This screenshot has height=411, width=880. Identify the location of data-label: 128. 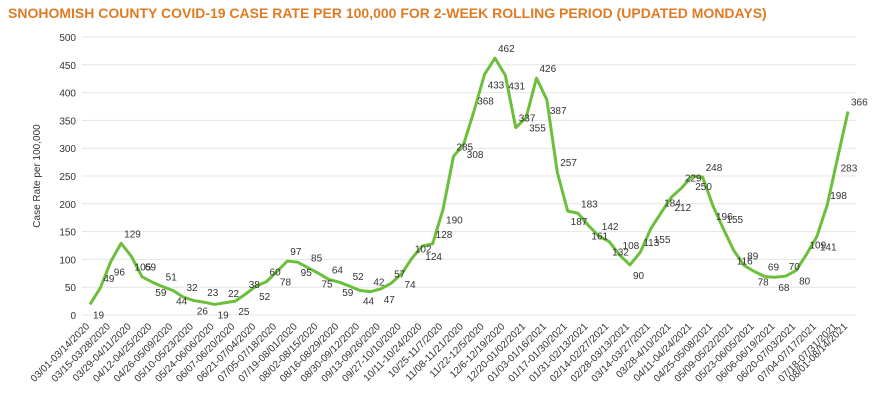
(444, 235).